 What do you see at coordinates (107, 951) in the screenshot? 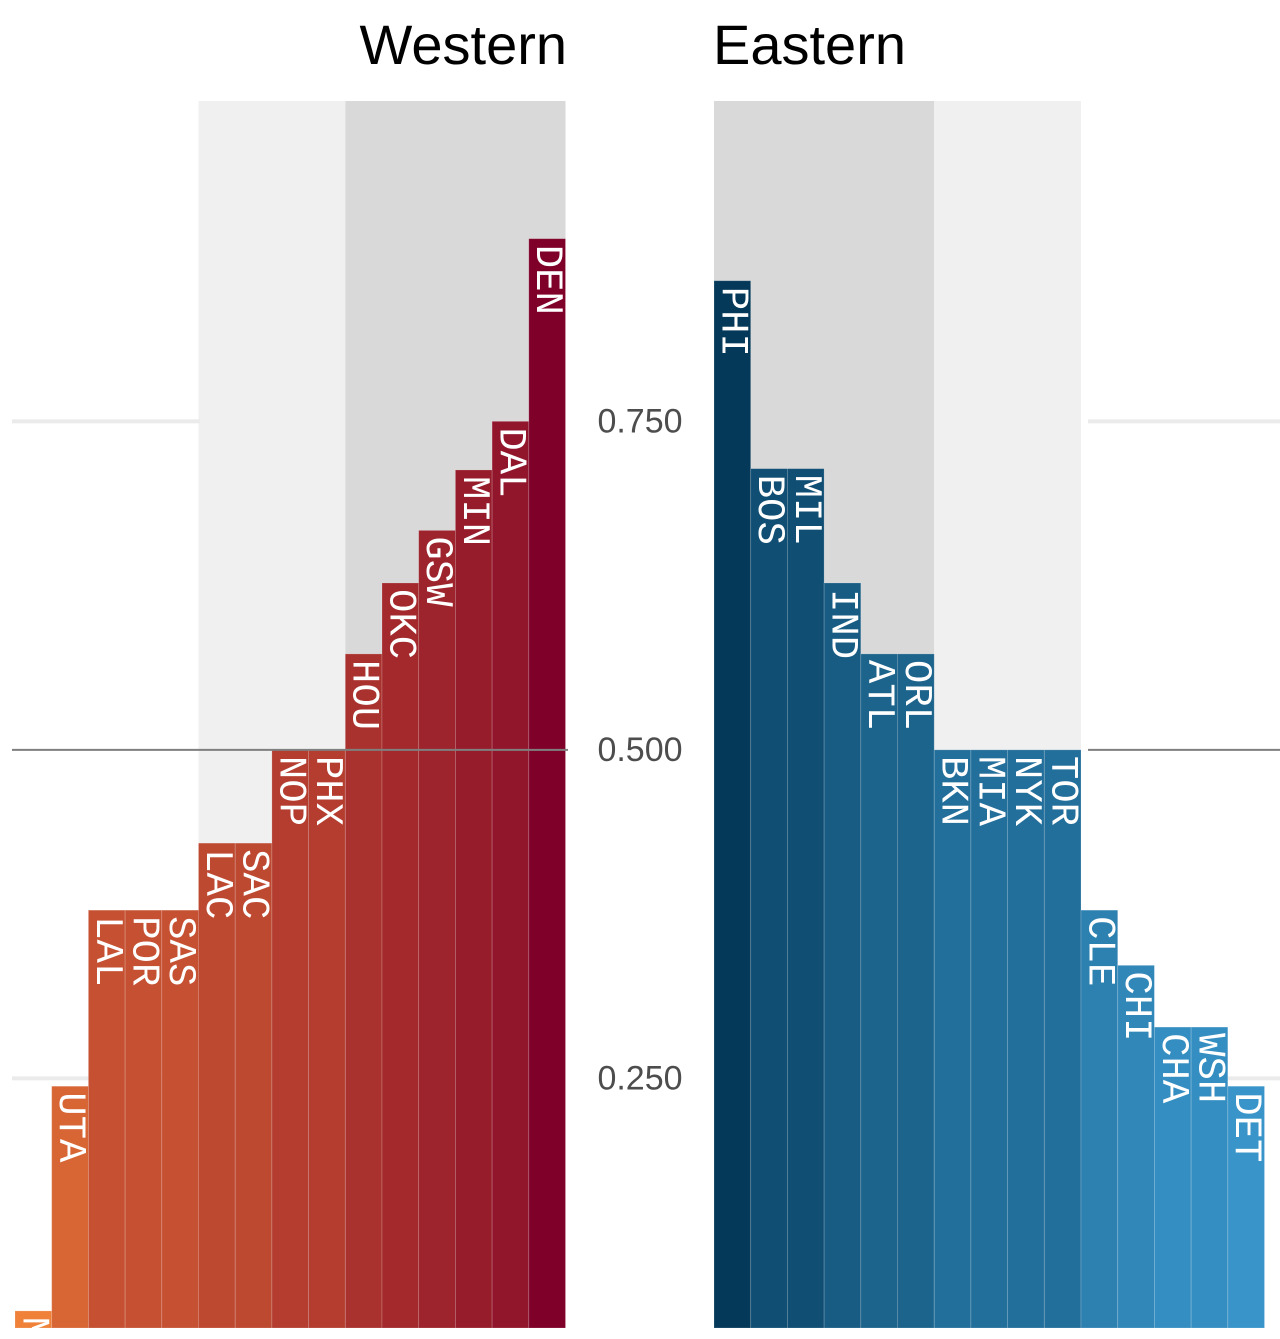
I see `team-label-lal: LAL` at bounding box center [107, 951].